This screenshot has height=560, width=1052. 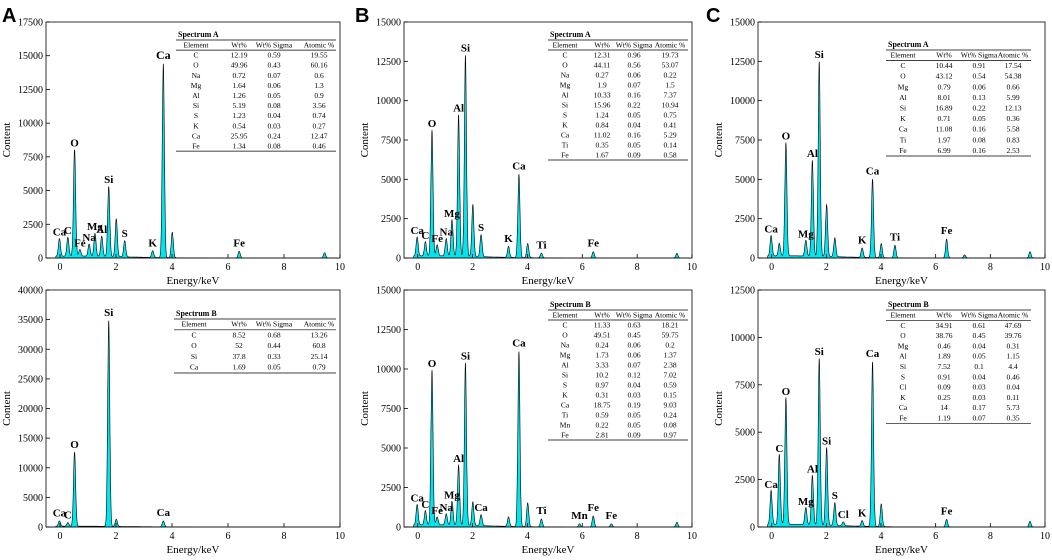 I want to click on table-cell: 0.6, so click(x=319, y=75).